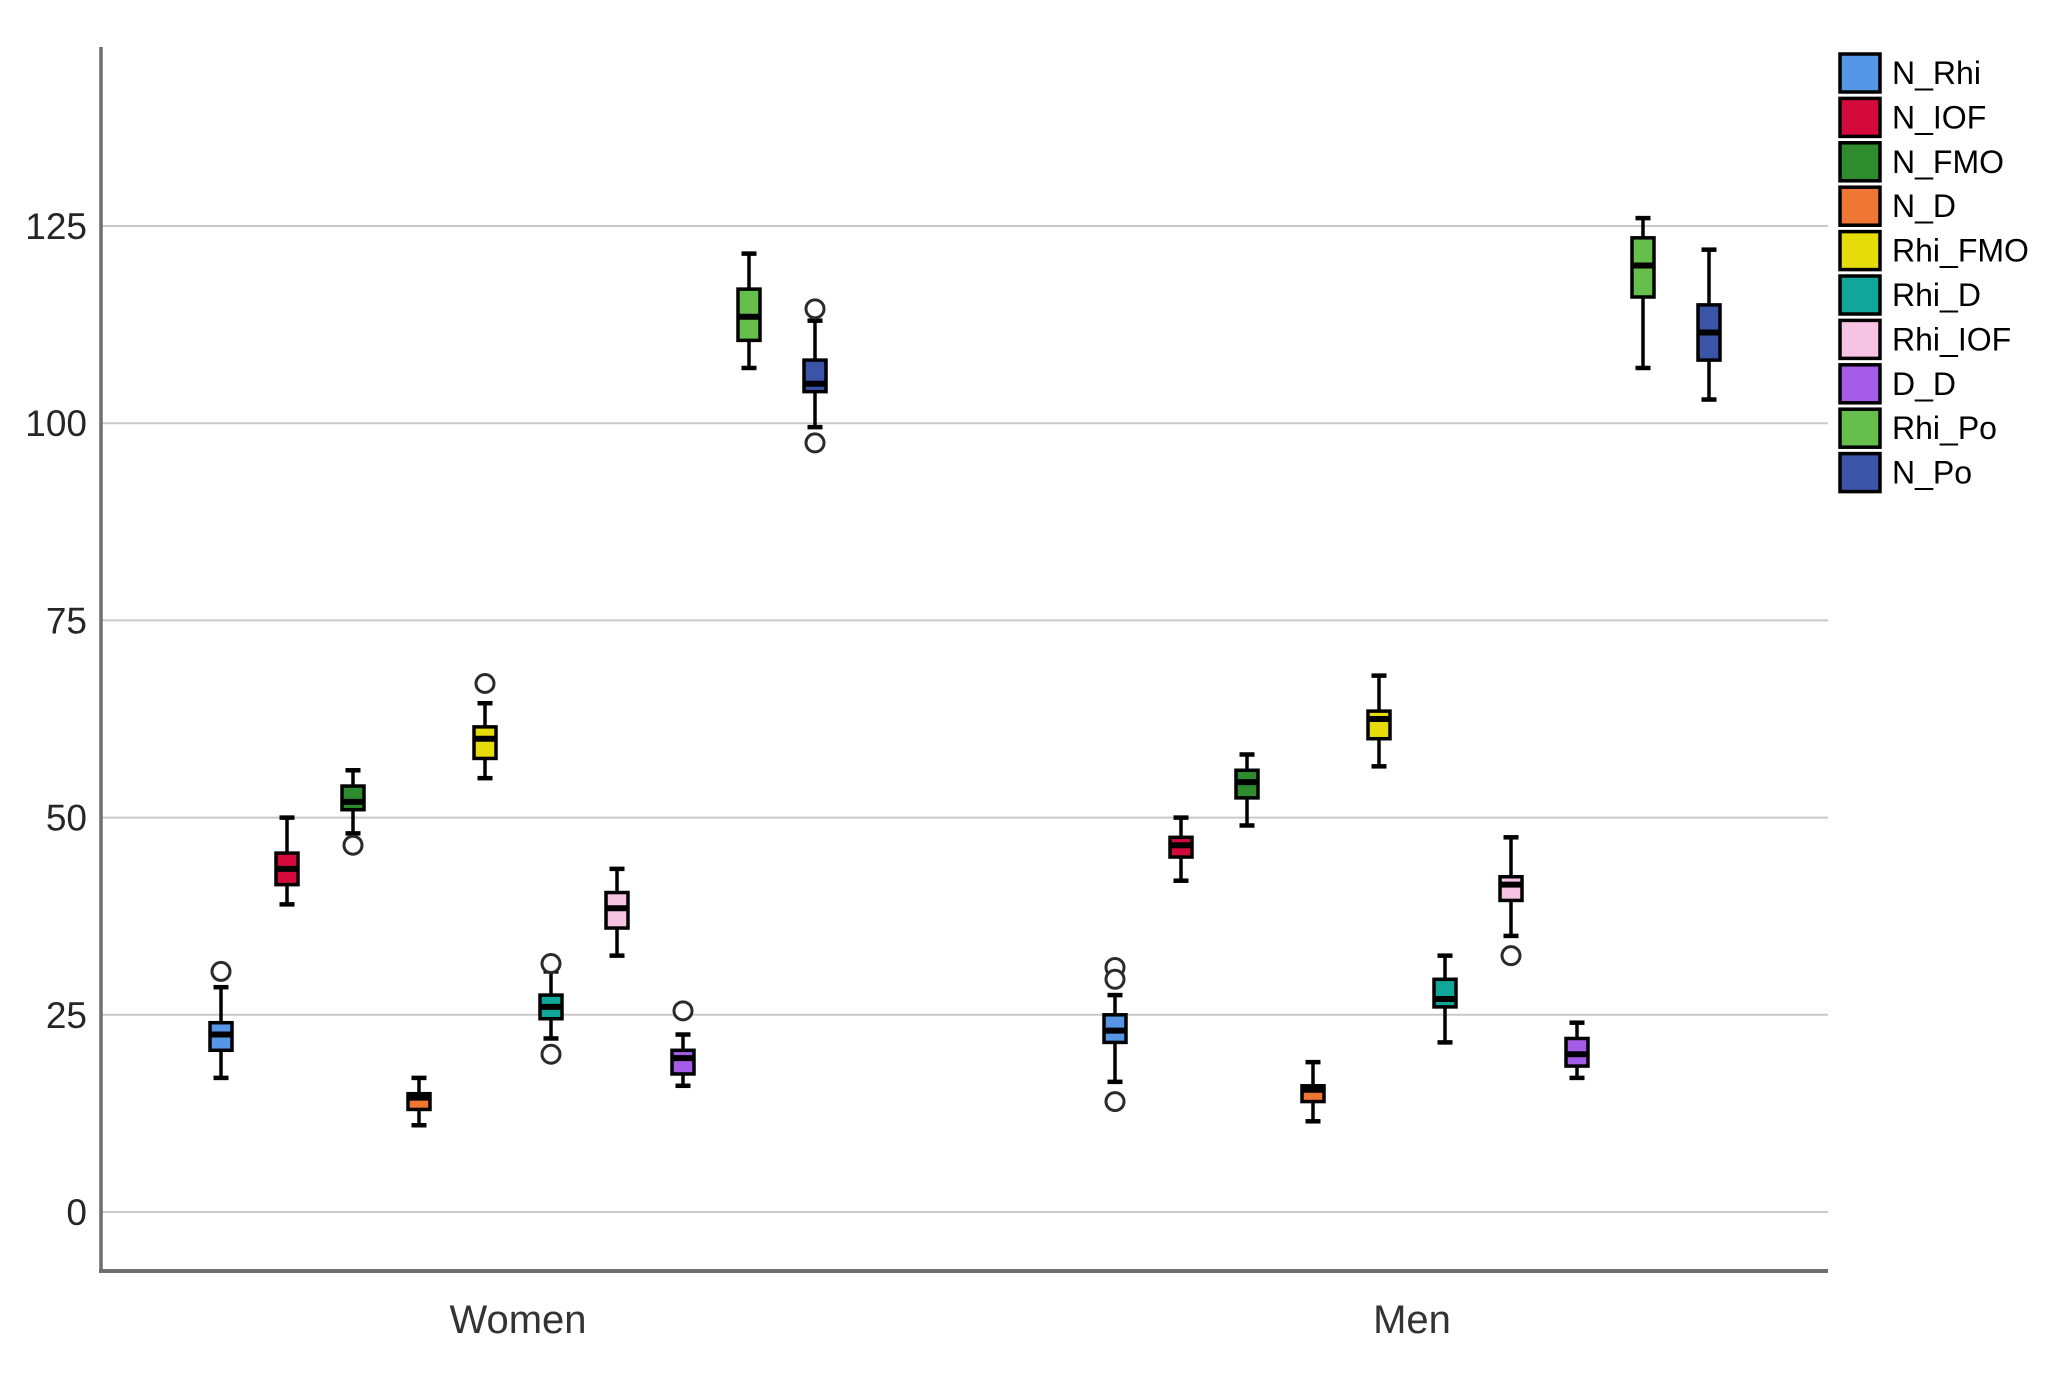 The height and width of the screenshot is (1376, 2068). I want to click on legend-swatch-N_FMO, so click(1860, 162).